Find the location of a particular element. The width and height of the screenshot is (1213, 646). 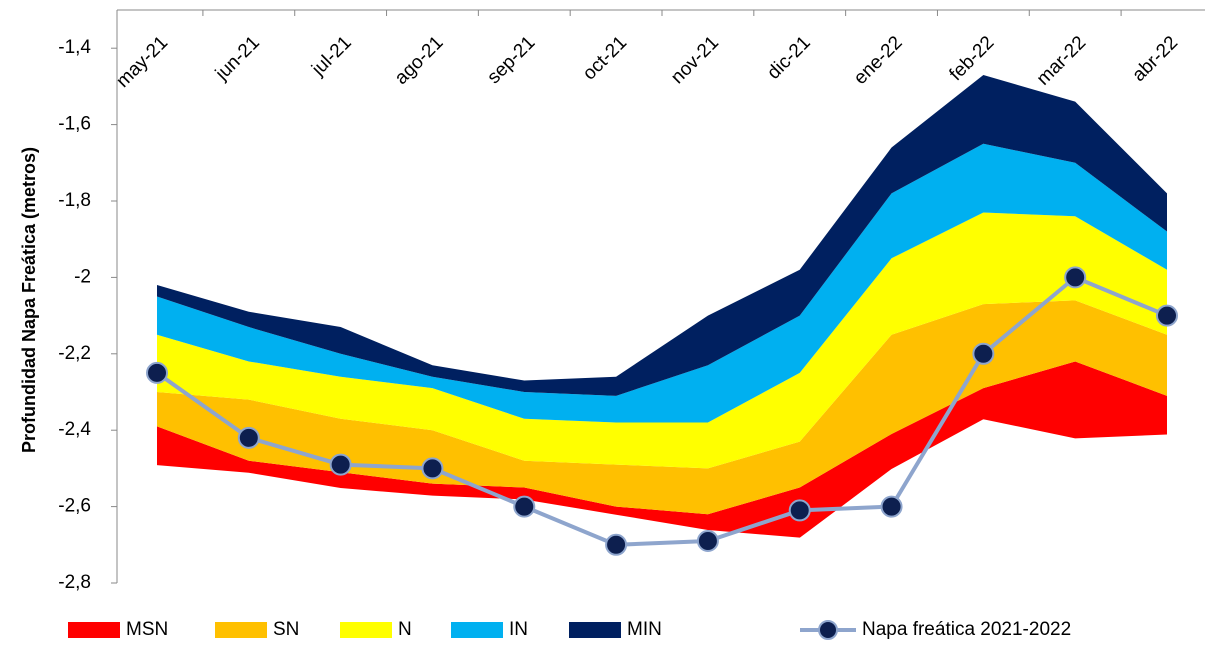

x-tick-label: sep-21 is located at coordinates (511, 60).